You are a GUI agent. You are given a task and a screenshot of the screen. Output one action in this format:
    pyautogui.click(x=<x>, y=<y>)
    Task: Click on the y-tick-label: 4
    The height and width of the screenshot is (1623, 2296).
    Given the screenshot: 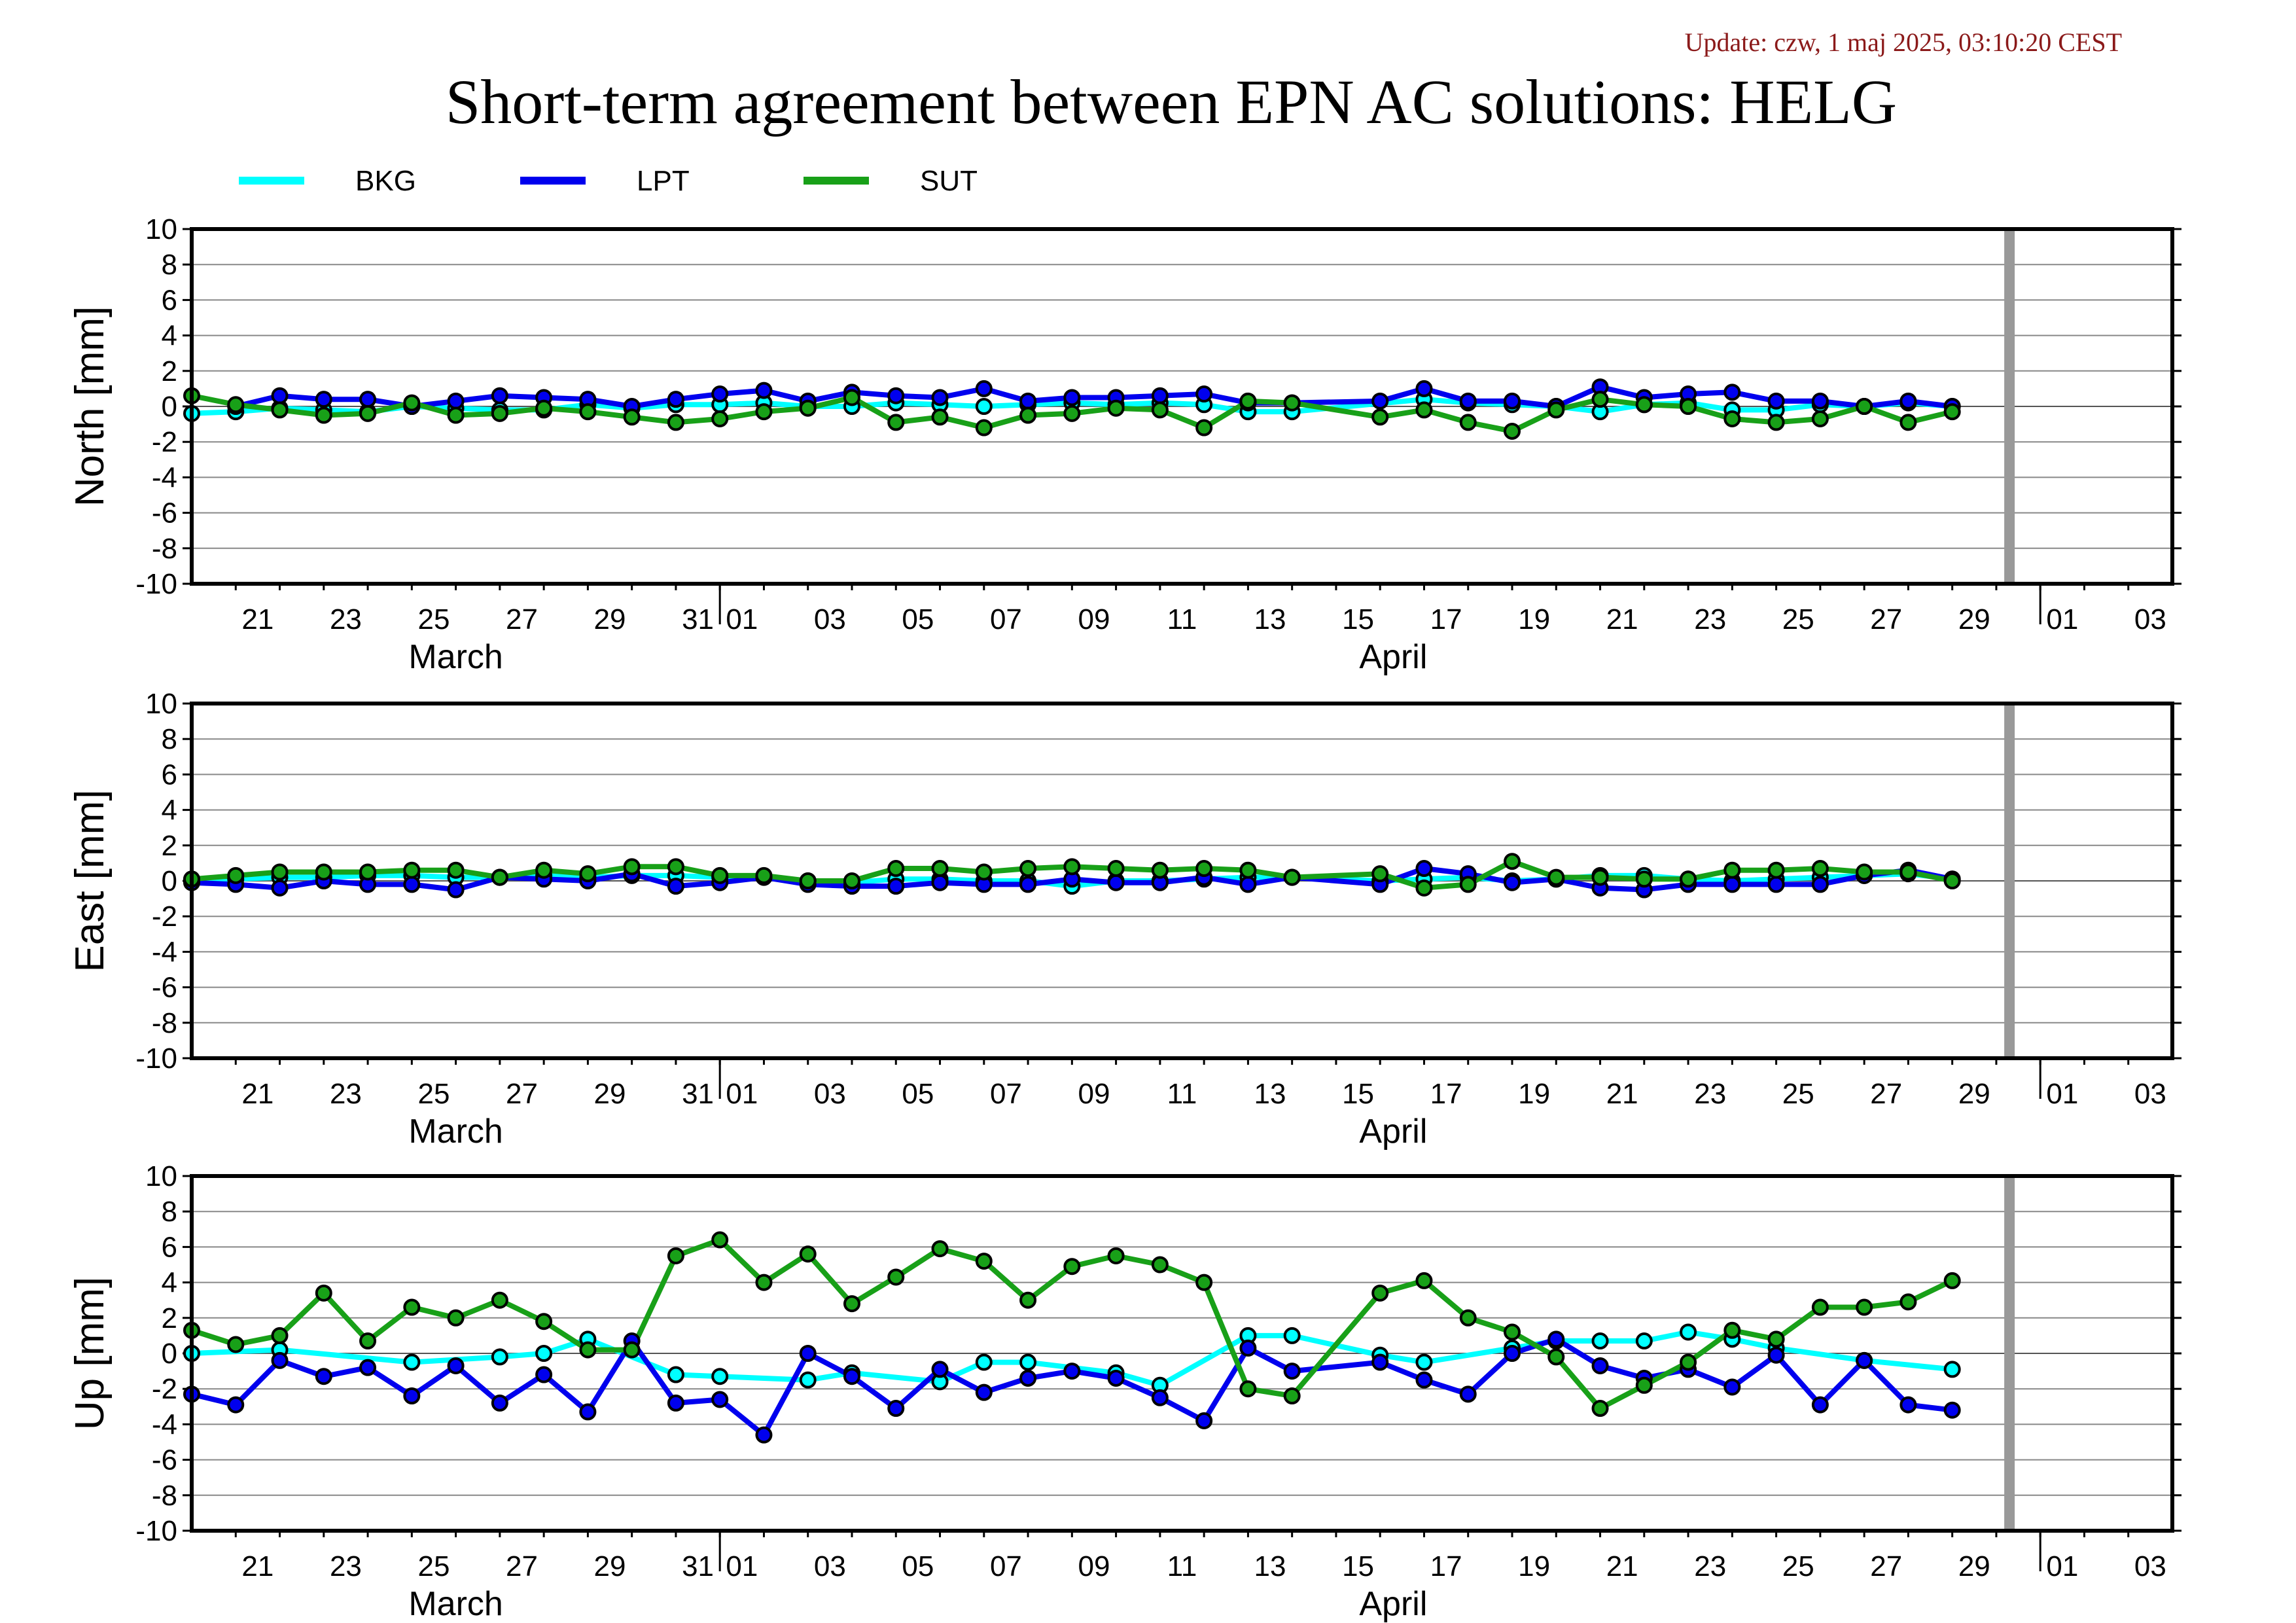 What is the action you would take?
    pyautogui.click(x=169, y=810)
    